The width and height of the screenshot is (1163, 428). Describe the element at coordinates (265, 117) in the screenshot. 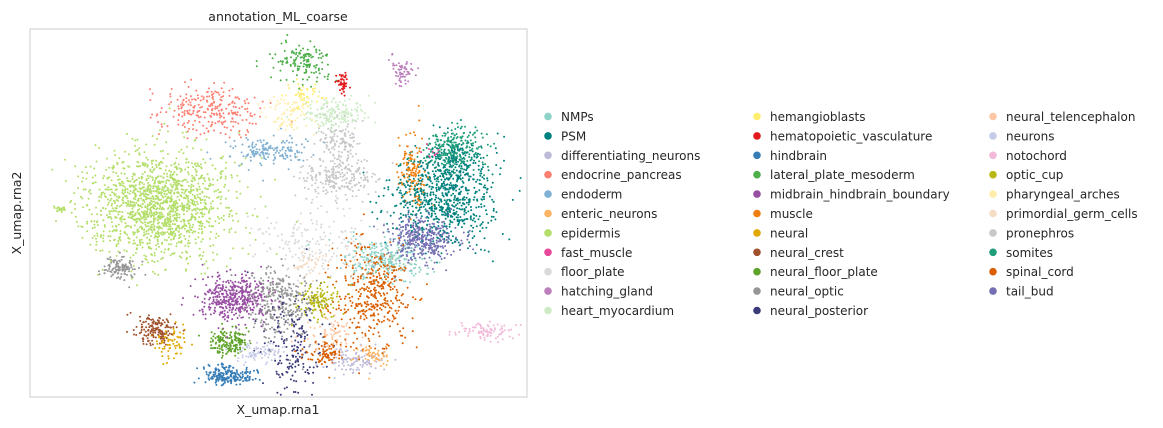

I see `point-pharyngeal_arches` at that location.